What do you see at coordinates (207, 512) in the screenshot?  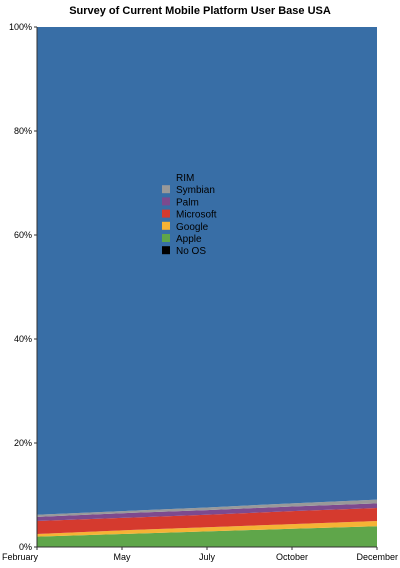 I see `area-palm` at bounding box center [207, 512].